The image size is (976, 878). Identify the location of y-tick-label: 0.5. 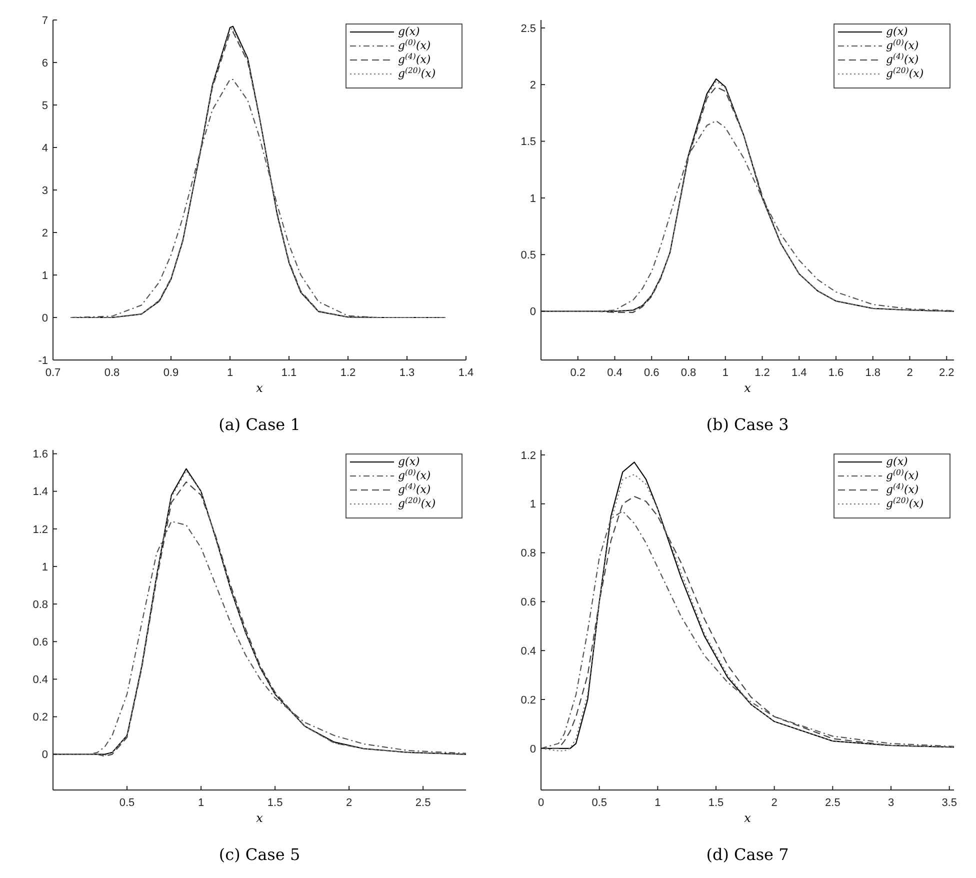
(528, 255).